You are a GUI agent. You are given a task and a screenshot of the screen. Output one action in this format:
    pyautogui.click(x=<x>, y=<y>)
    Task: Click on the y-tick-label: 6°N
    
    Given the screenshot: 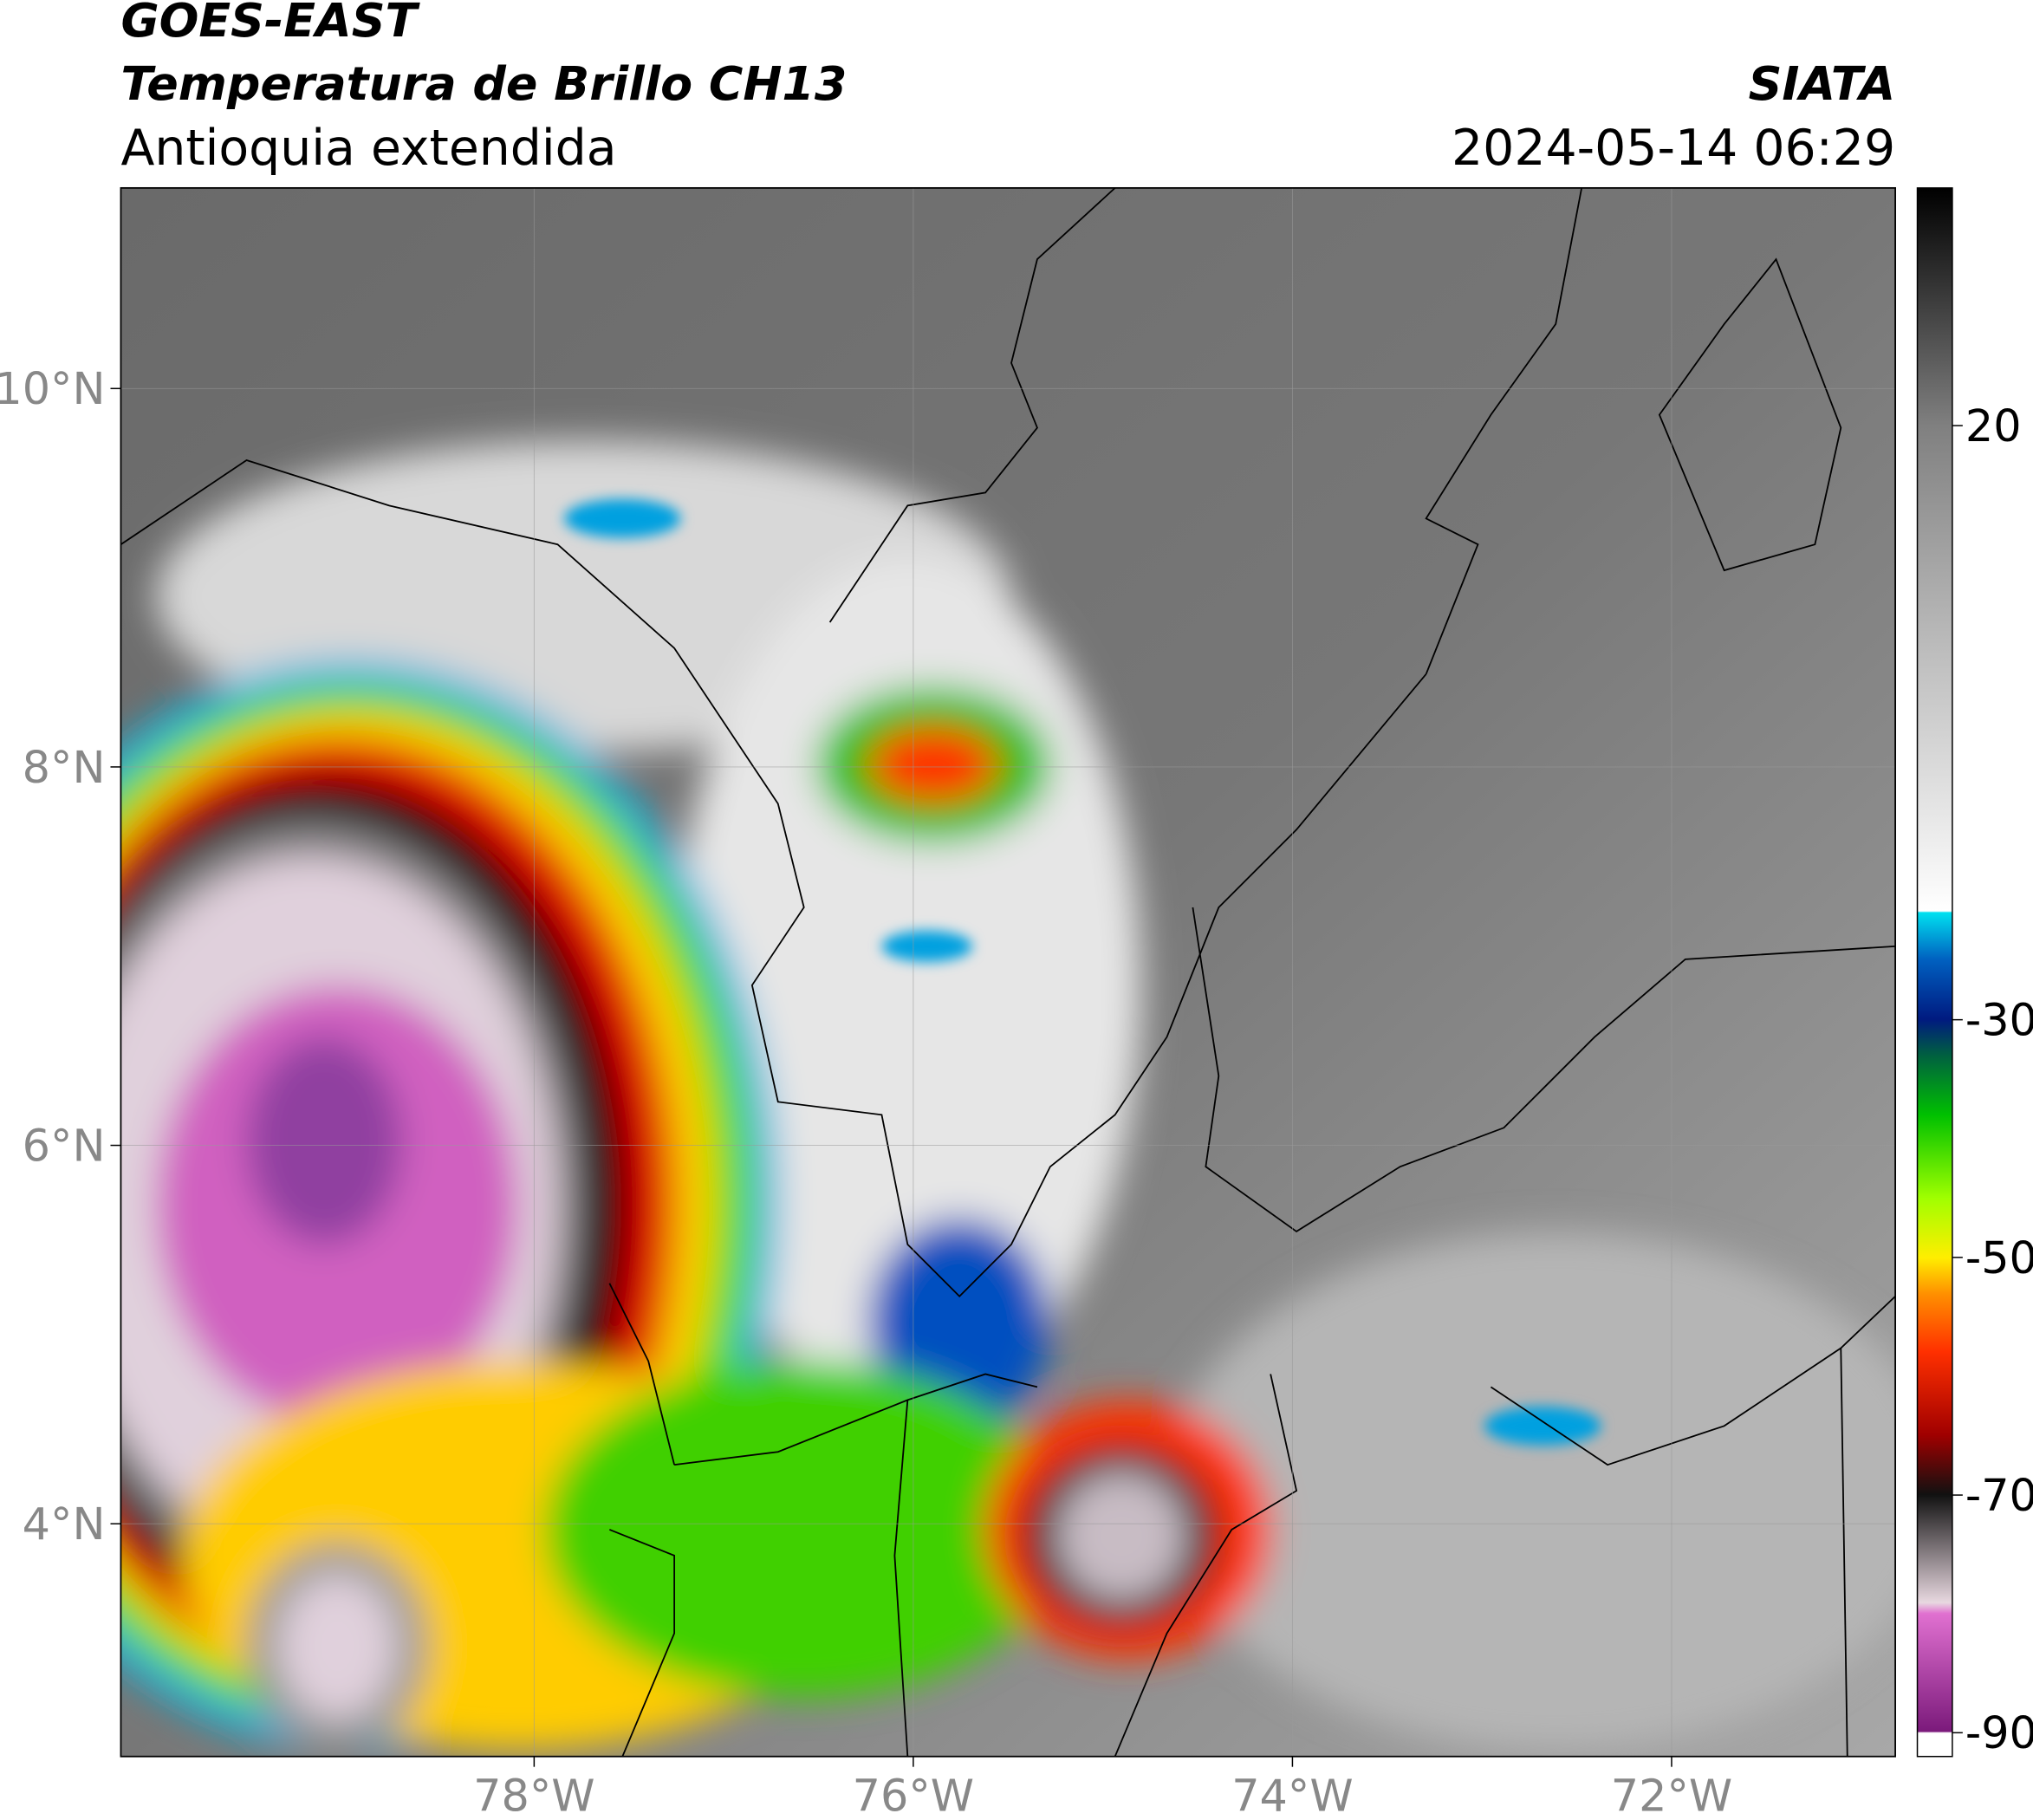 What is the action you would take?
    pyautogui.click(x=64, y=1146)
    